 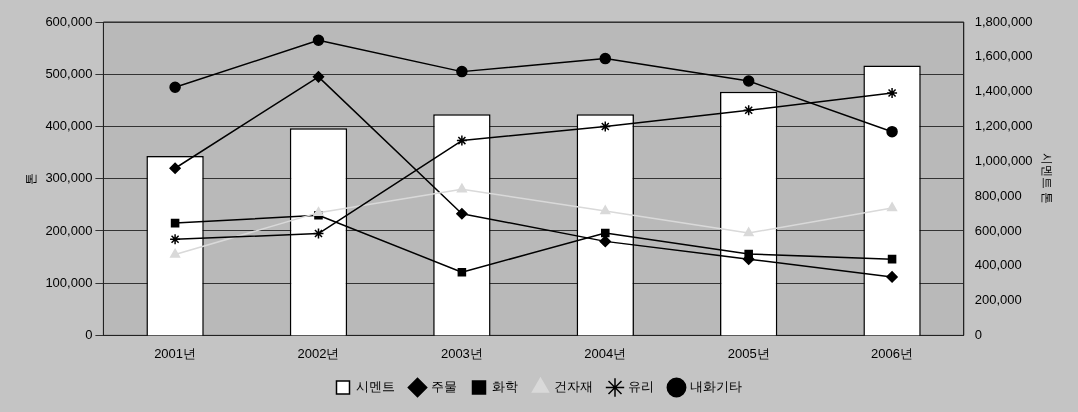 What do you see at coordinates (461, 353) in the screenshot?
I see `x-tick-label: 2003년` at bounding box center [461, 353].